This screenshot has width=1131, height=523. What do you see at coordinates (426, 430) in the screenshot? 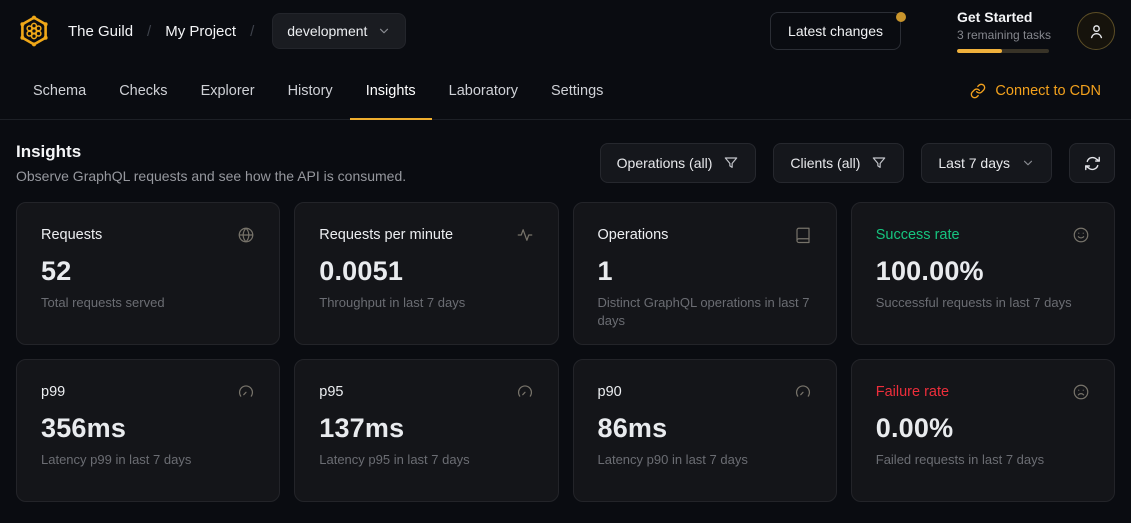
I see `metric-card-p95: p95 137ms Latency p95 in last 7 days` at bounding box center [426, 430].